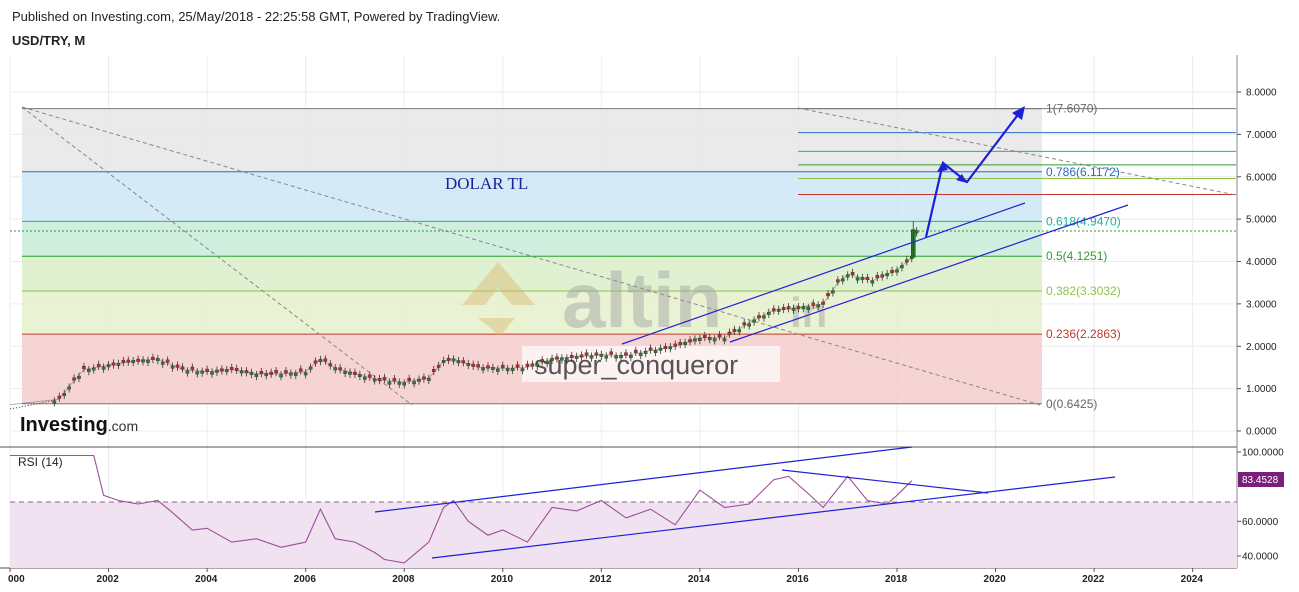 Image resolution: width=1299 pixels, height=592 pixels. Describe the element at coordinates (1261, 93) in the screenshot. I see `y-tick-label: 8.0000` at that location.